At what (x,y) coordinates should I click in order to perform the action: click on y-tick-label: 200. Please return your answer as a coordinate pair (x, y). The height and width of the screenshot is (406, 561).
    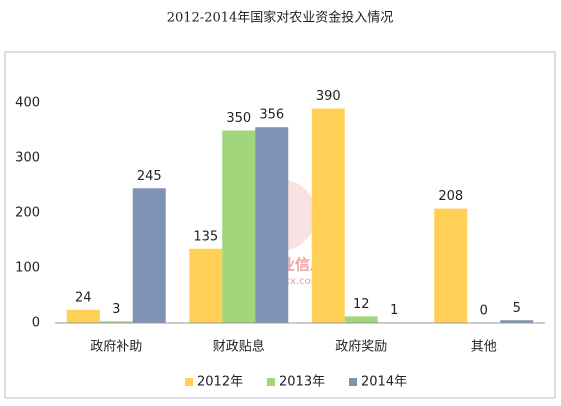
    Looking at the image, I should click on (27, 213).